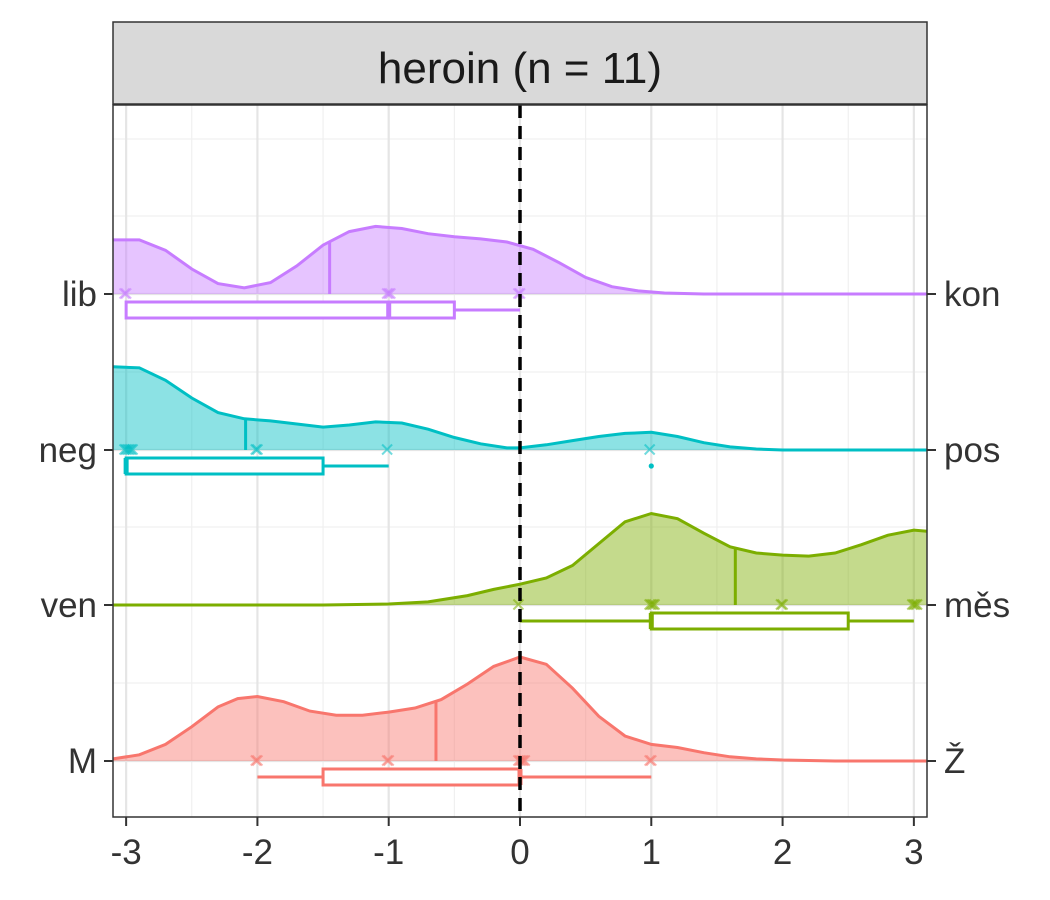 The height and width of the screenshot is (900, 1050). I want to click on series-ven-měs, so click(520, 571).